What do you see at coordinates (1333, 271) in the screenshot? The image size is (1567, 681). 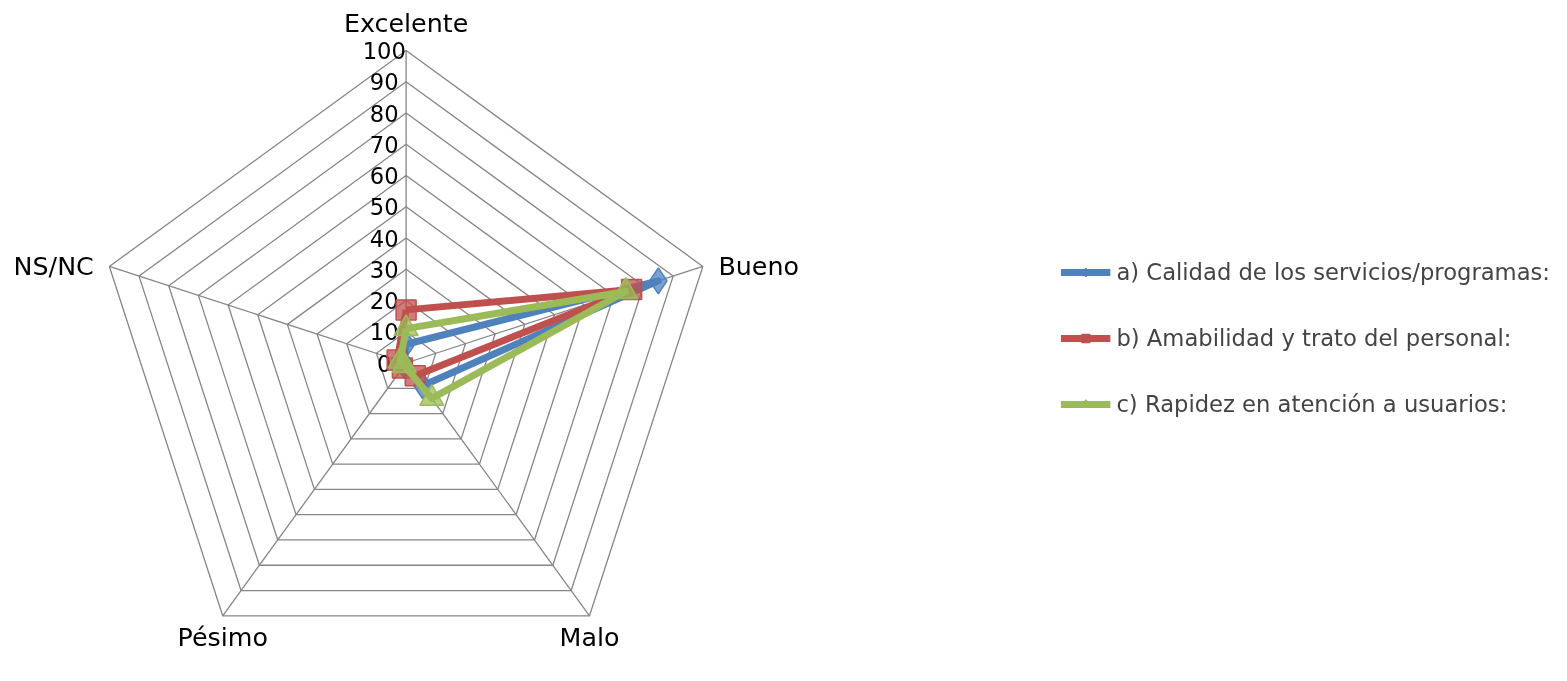 I see `legend-label: a) Calidad de los servicios/programas:` at bounding box center [1333, 271].